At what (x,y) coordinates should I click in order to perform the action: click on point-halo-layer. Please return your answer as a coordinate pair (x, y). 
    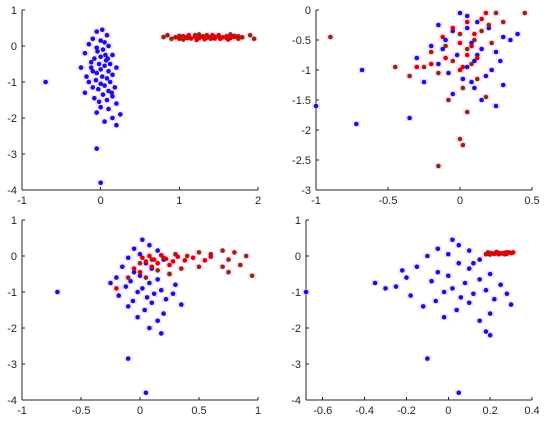
    Looking at the image, I should click on (410, 316).